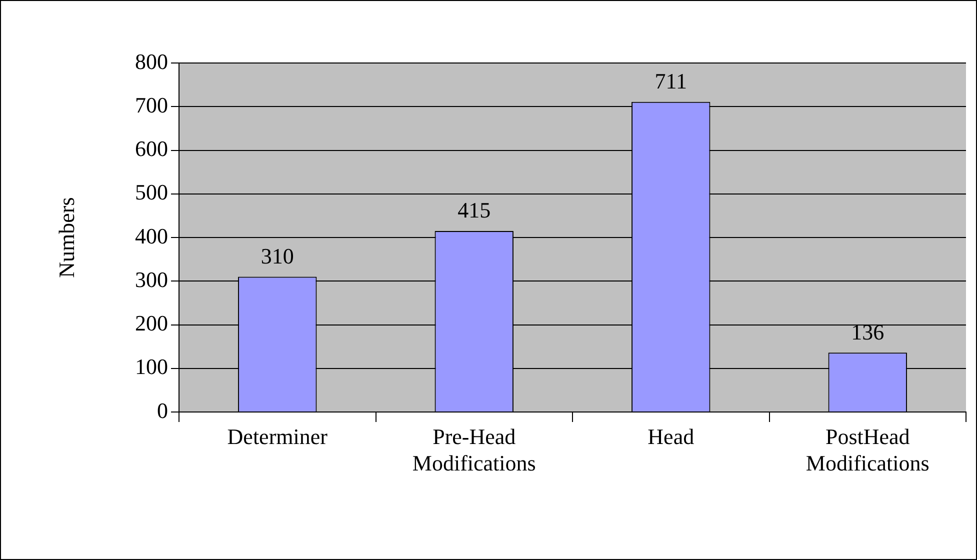 The width and height of the screenshot is (977, 560). Describe the element at coordinates (151, 149) in the screenshot. I see `y-tick-label: 600` at that location.